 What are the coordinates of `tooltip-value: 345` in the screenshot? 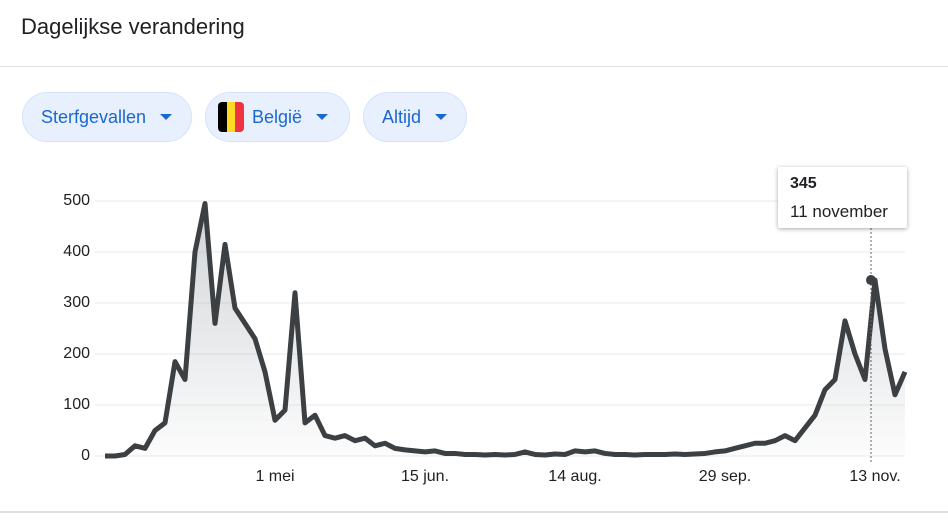 It's located at (803, 183).